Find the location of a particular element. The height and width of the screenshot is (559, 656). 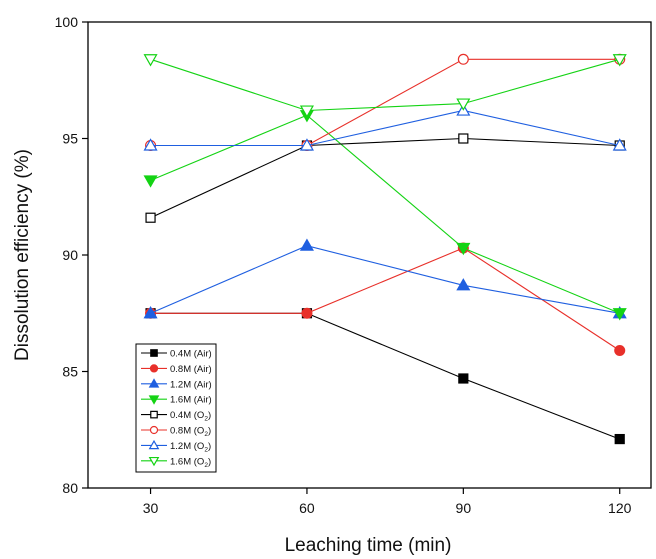

legend-label: 1.6M (O2) is located at coordinates (190, 462).